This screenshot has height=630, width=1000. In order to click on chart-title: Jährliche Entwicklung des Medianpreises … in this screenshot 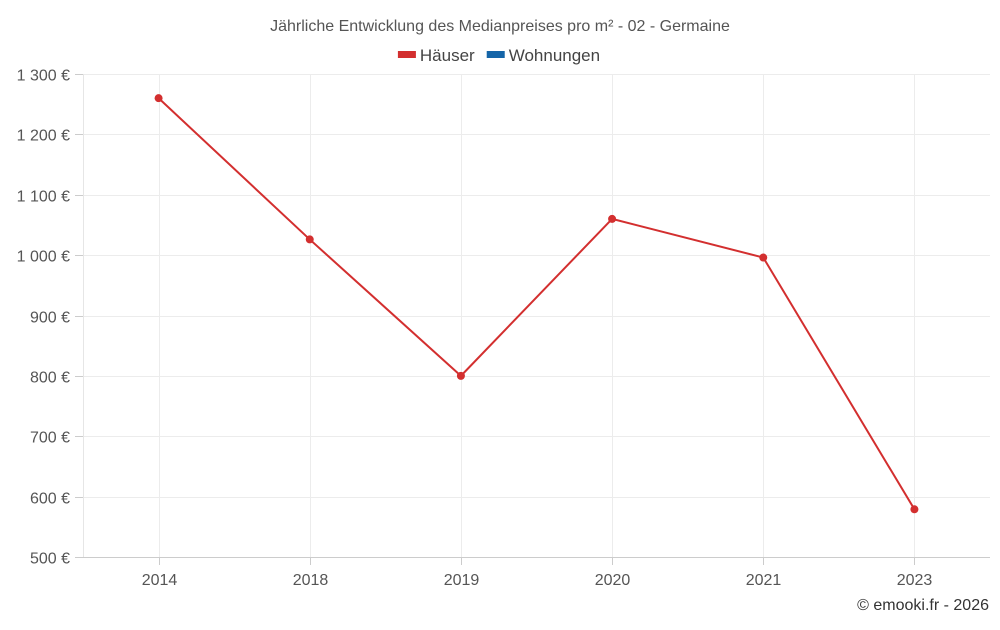, I will do `click(500, 26)`.